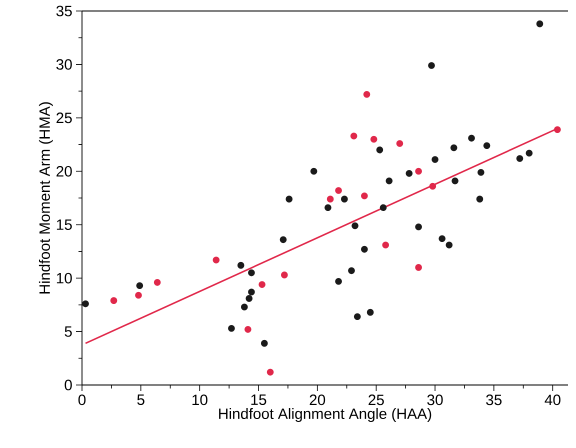  Describe the element at coordinates (376, 400) in the screenshot. I see `x-tick-label: 25` at that location.